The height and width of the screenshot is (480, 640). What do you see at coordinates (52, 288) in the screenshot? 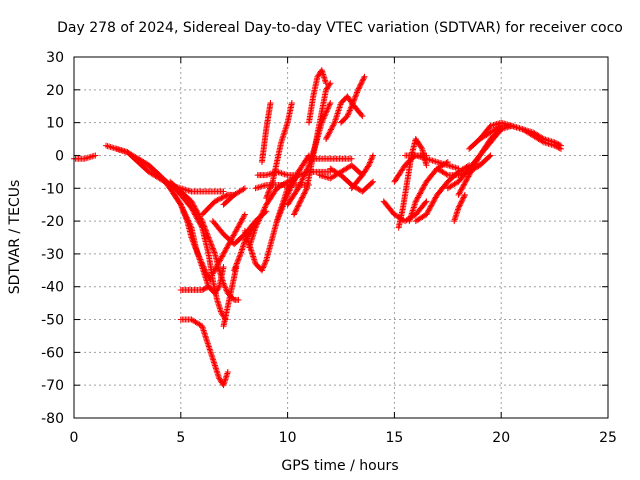
I see `y-tick-label: -40` at bounding box center [52, 288].